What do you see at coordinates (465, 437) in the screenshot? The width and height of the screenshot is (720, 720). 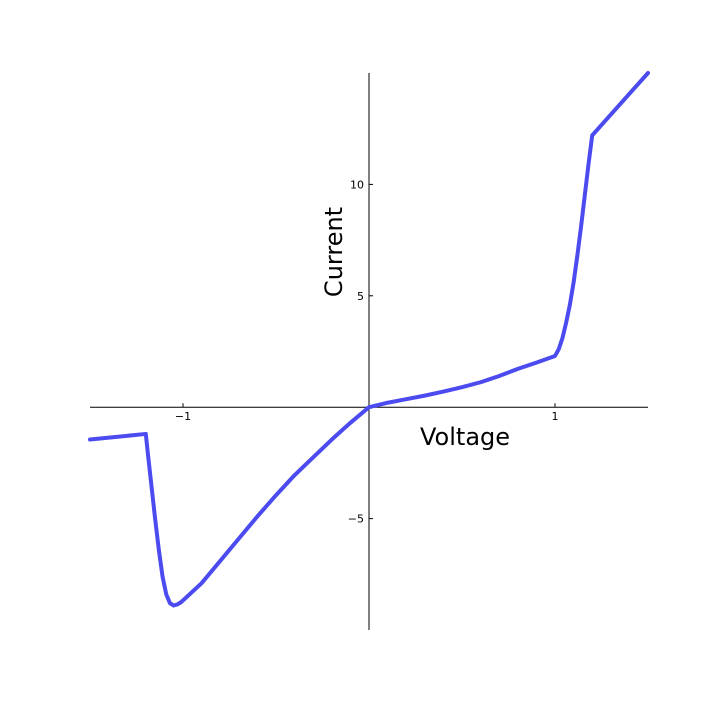 I see `x-axis-label: Voltage` at bounding box center [465, 437].